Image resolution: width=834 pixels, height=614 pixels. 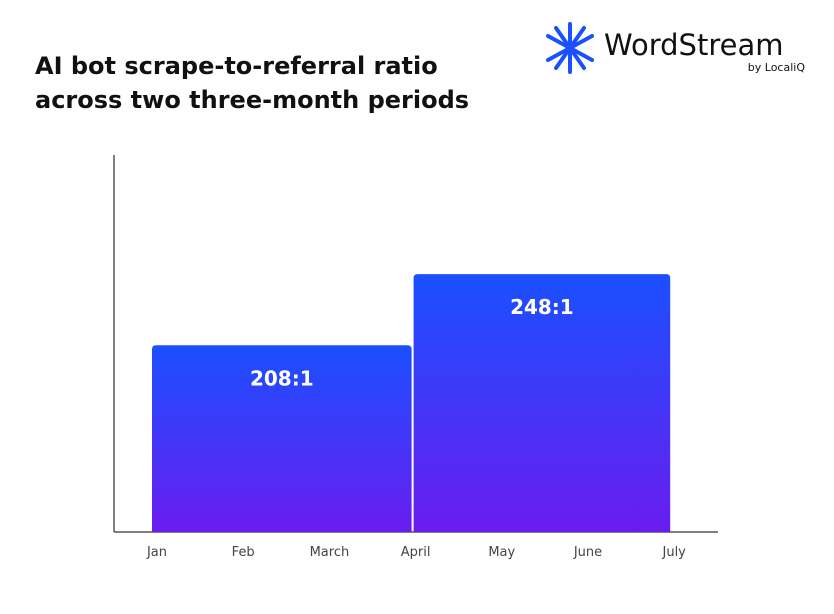 What do you see at coordinates (693, 45) in the screenshot?
I see `logo-name: WordStream` at bounding box center [693, 45].